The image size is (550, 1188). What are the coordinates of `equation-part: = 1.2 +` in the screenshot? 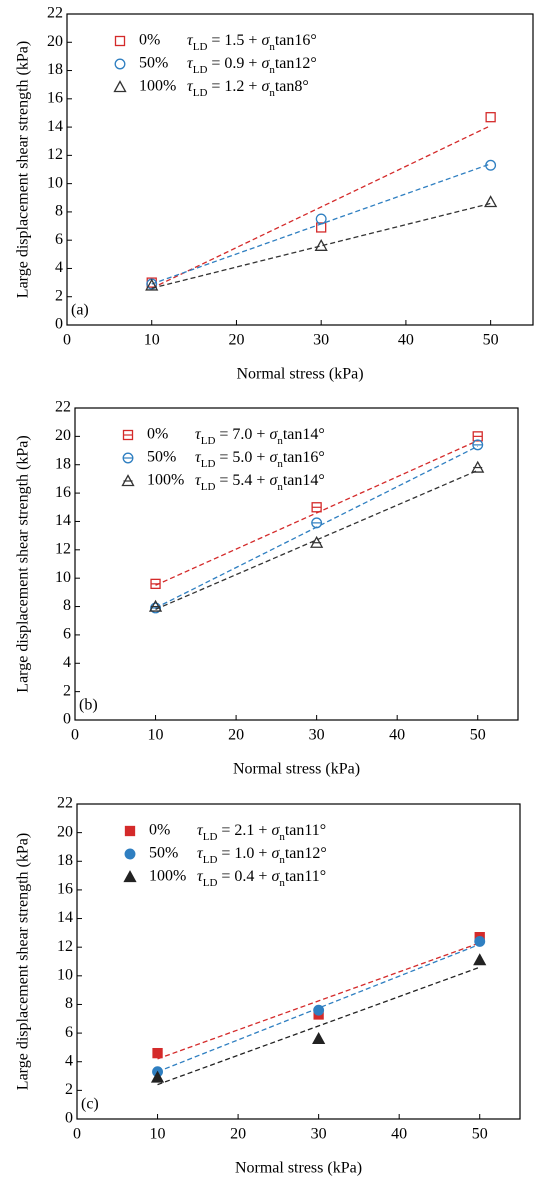 It's located at (234, 86).